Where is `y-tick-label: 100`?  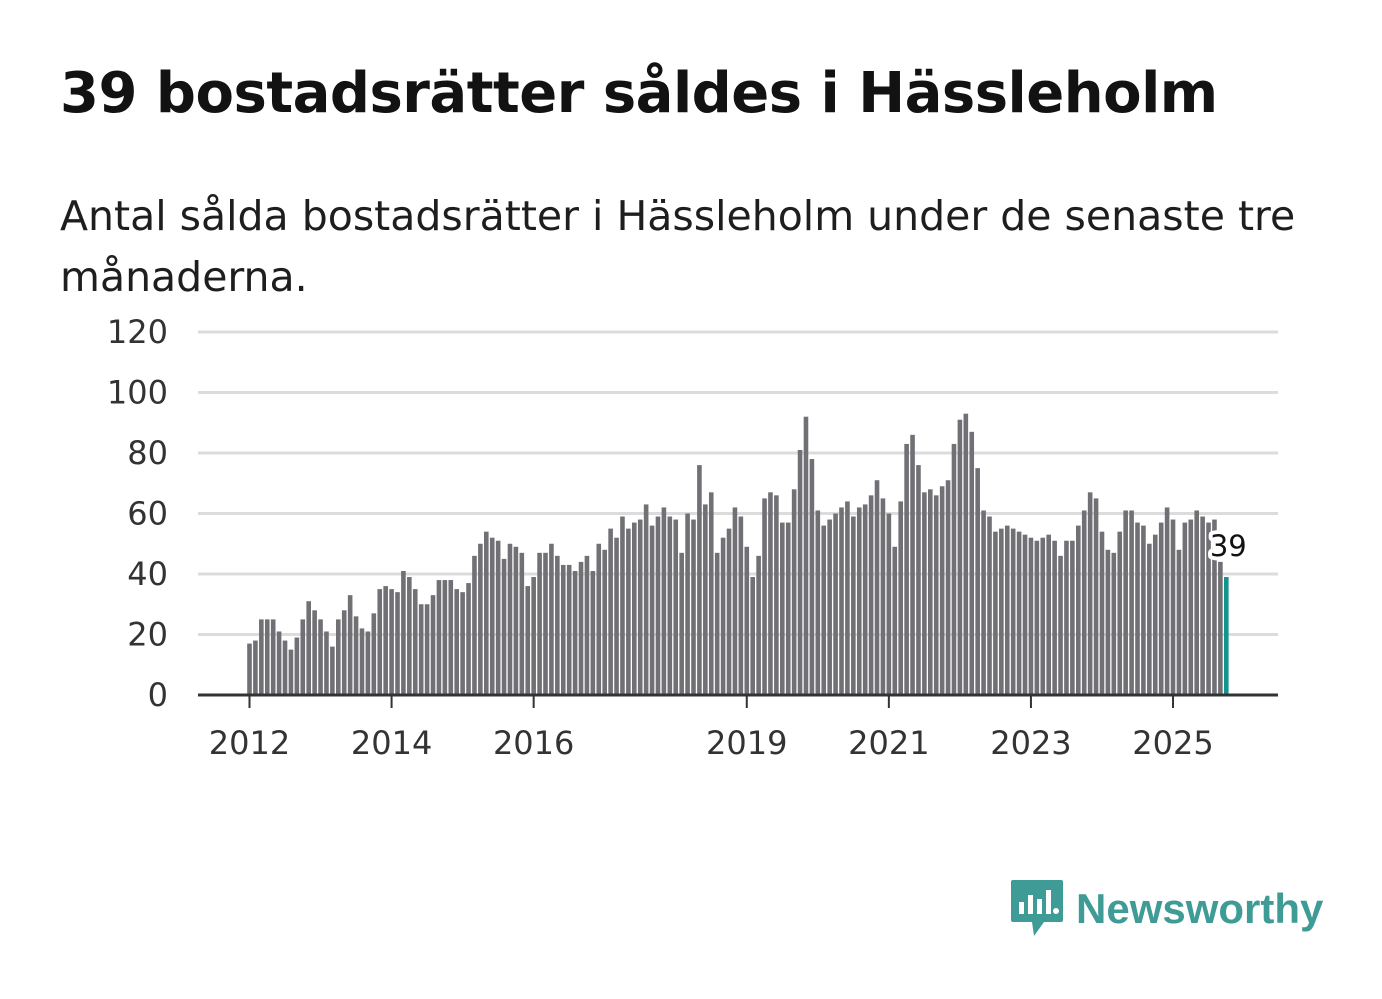
y-tick-label: 100 is located at coordinates (137, 393).